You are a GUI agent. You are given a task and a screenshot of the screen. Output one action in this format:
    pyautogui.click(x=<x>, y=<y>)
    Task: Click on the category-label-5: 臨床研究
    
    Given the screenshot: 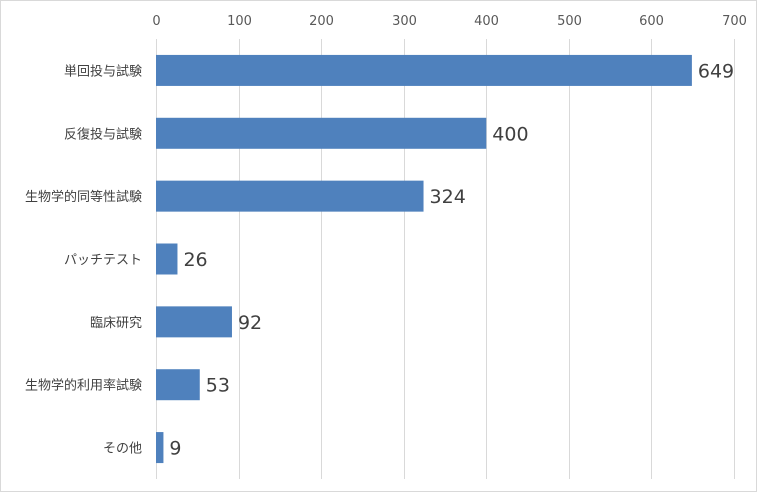 What is the action you would take?
    pyautogui.click(x=116, y=323)
    